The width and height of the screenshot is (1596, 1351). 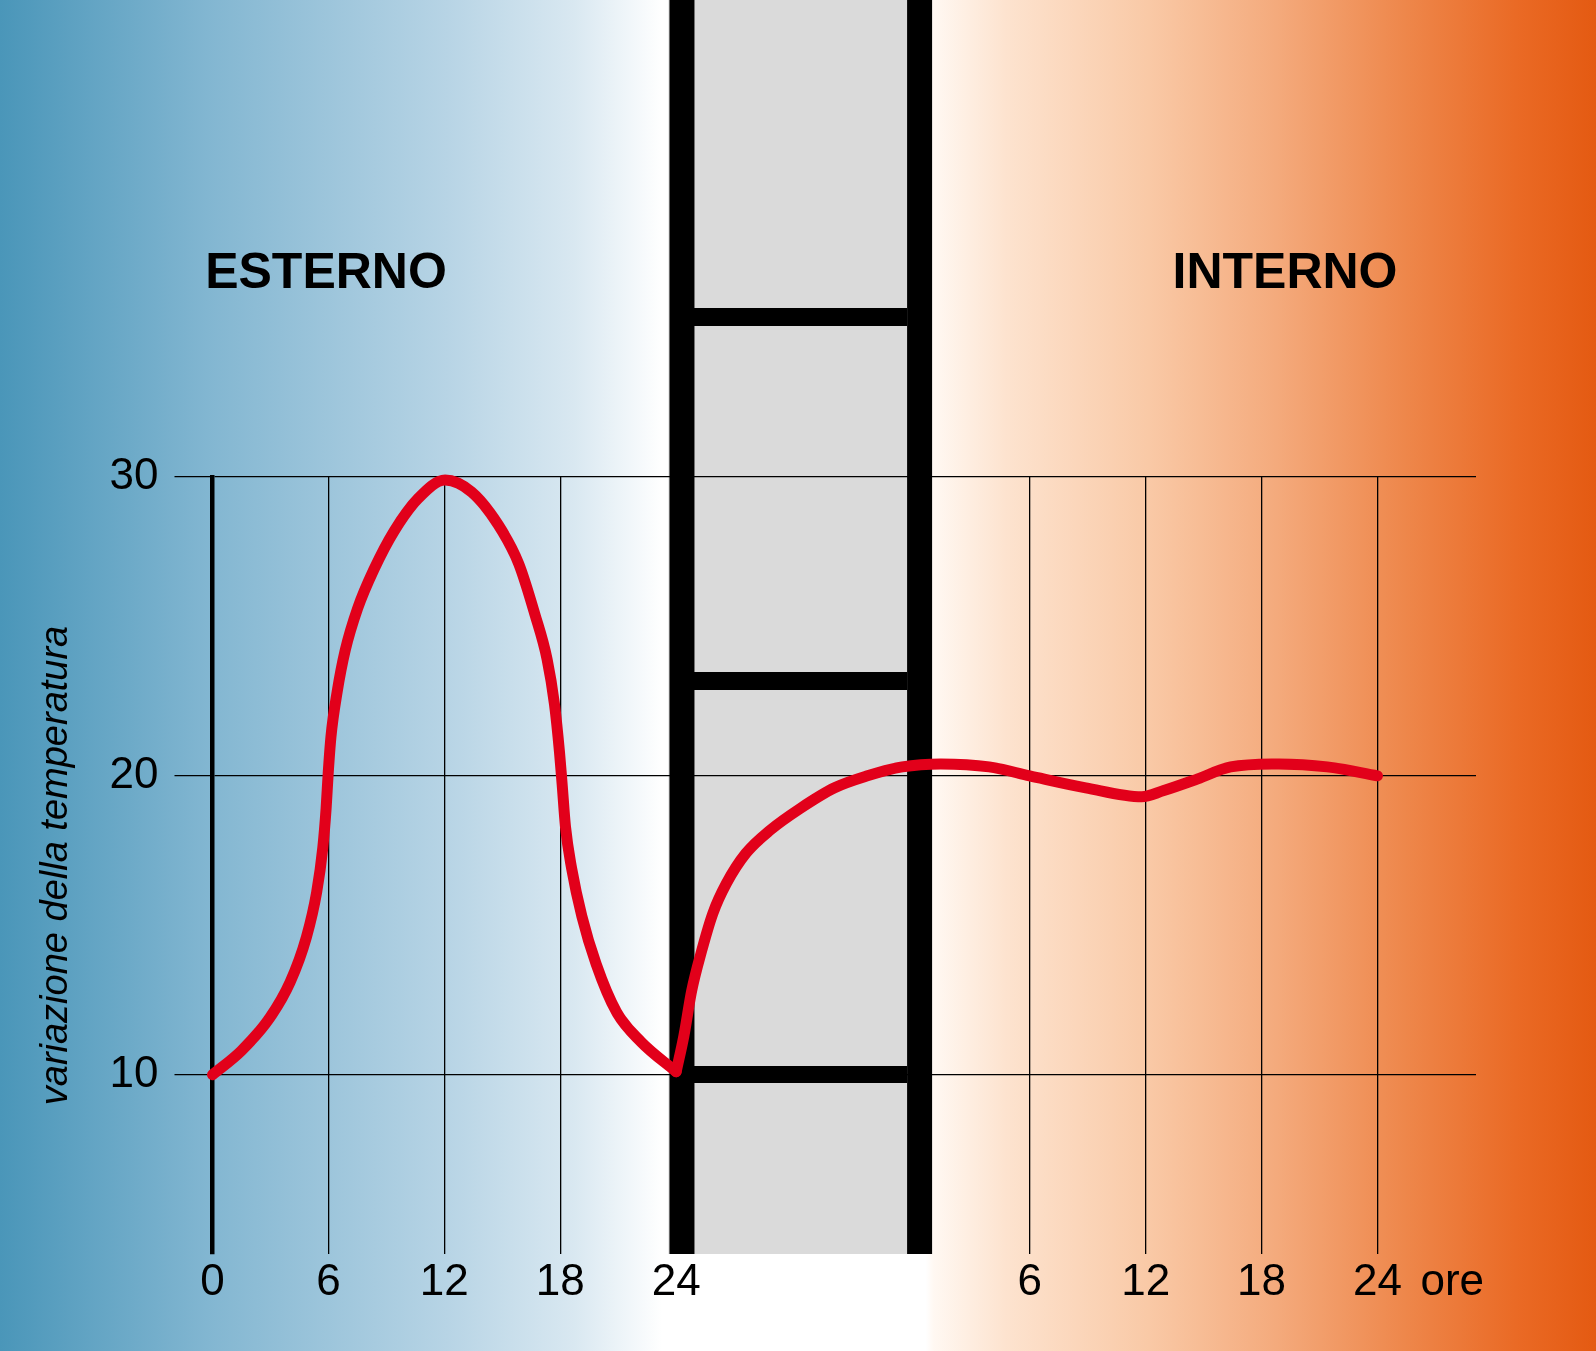 What do you see at coordinates (676, 1280) in the screenshot?
I see `x-tick-label: 24` at bounding box center [676, 1280].